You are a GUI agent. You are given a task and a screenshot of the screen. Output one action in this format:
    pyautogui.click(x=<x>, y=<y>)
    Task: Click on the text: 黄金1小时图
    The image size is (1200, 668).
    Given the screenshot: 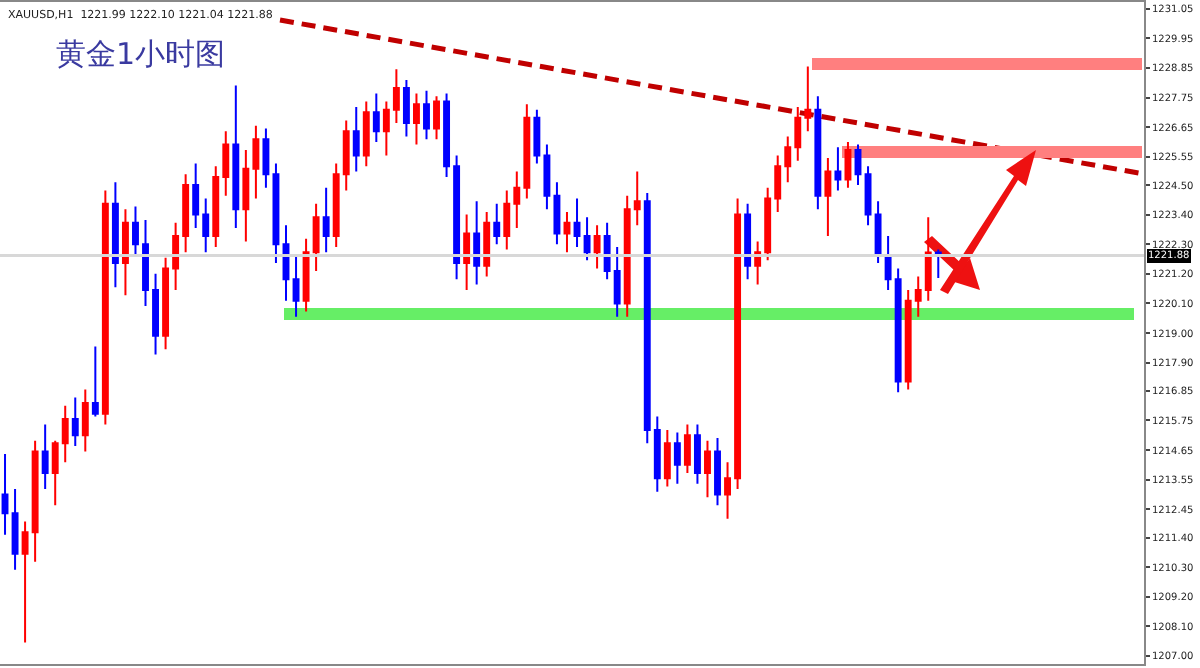 What is the action you would take?
    pyautogui.click(x=141, y=54)
    